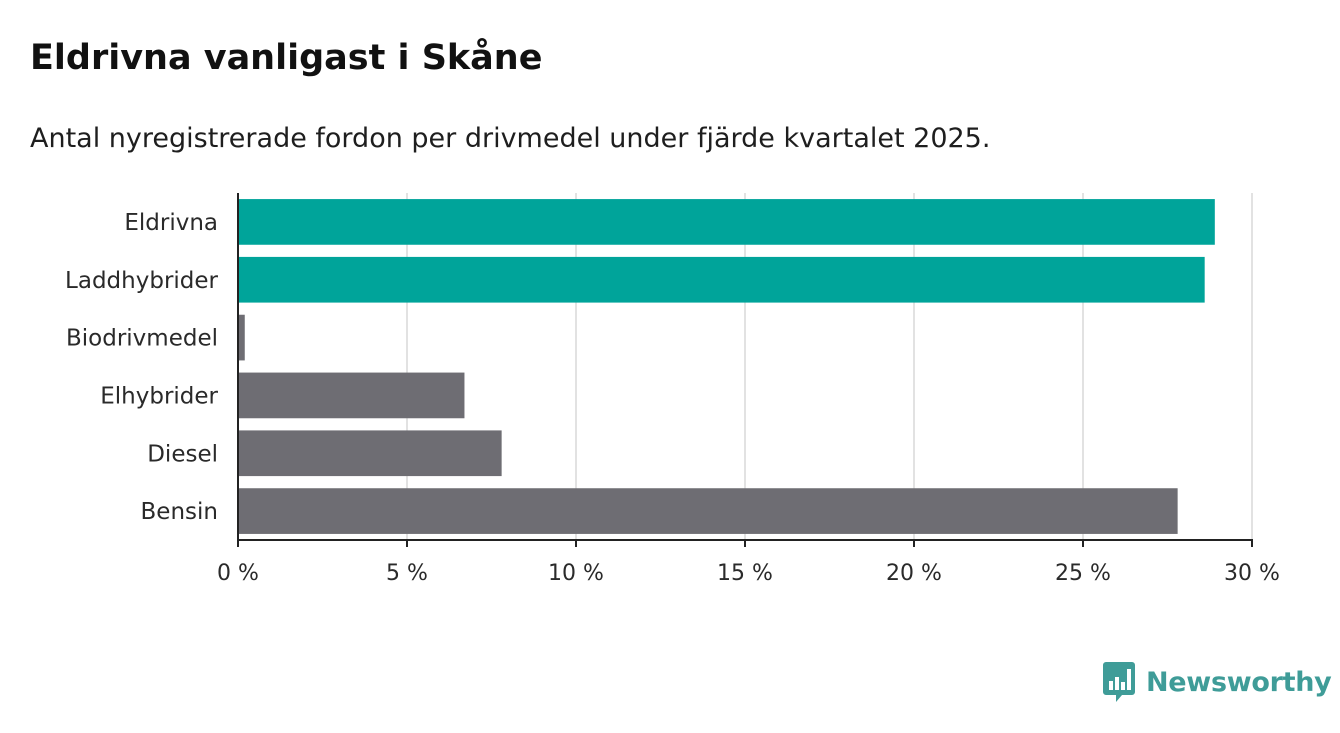  What do you see at coordinates (286, 58) in the screenshot?
I see `chart-title: Eldrivna vanligast i Skåne` at bounding box center [286, 58].